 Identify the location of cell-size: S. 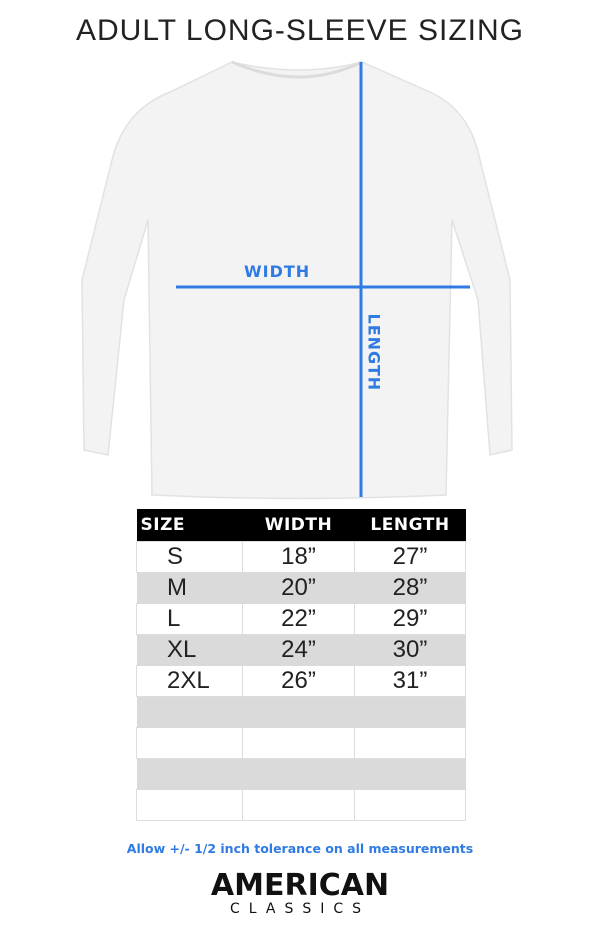
(189, 557).